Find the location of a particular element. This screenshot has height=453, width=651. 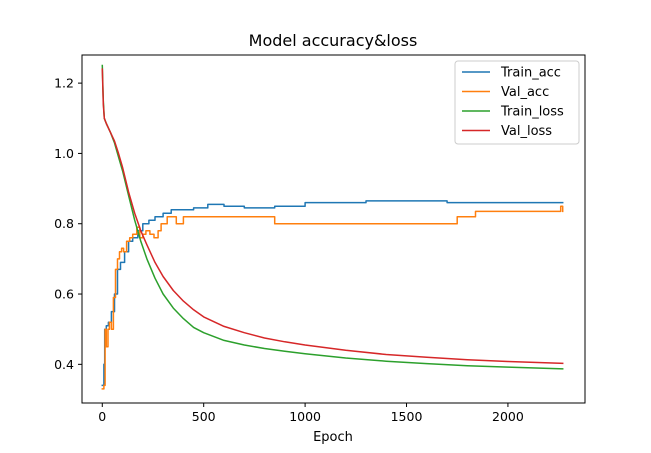

y-tick-label: 0.4 is located at coordinates (64, 364).